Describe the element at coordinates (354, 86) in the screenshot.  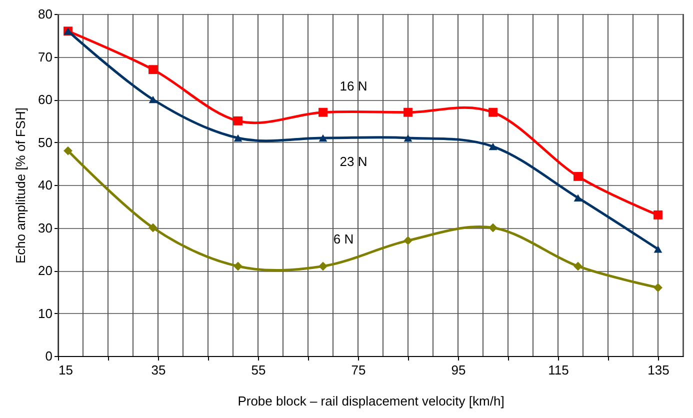
I see `series-label: 16 N` at that location.